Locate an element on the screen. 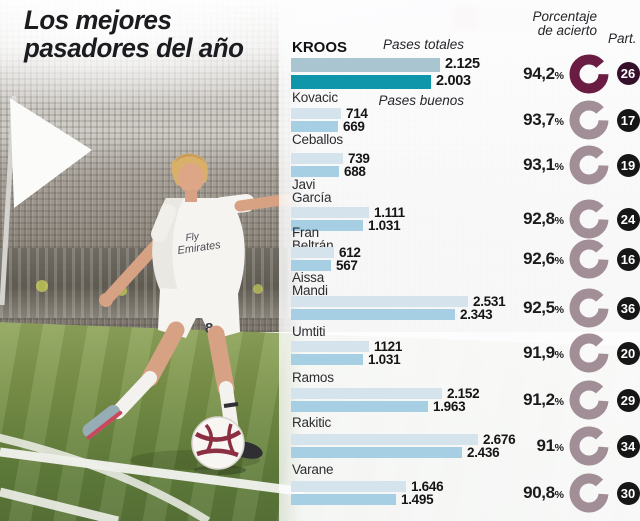  accuracy-percentage: 93,7% is located at coordinates (529, 121).